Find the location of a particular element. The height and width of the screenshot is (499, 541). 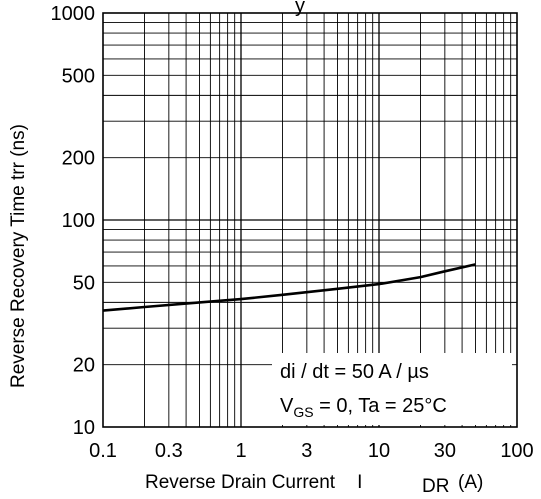

x-tick-labels: 0.1 0.3 1 3 10 30 100 is located at coordinates (311, 451).